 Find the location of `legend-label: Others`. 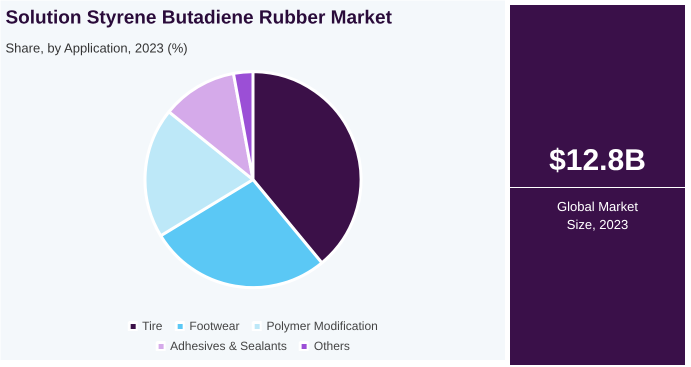

legend-label: Others is located at coordinates (332, 346).